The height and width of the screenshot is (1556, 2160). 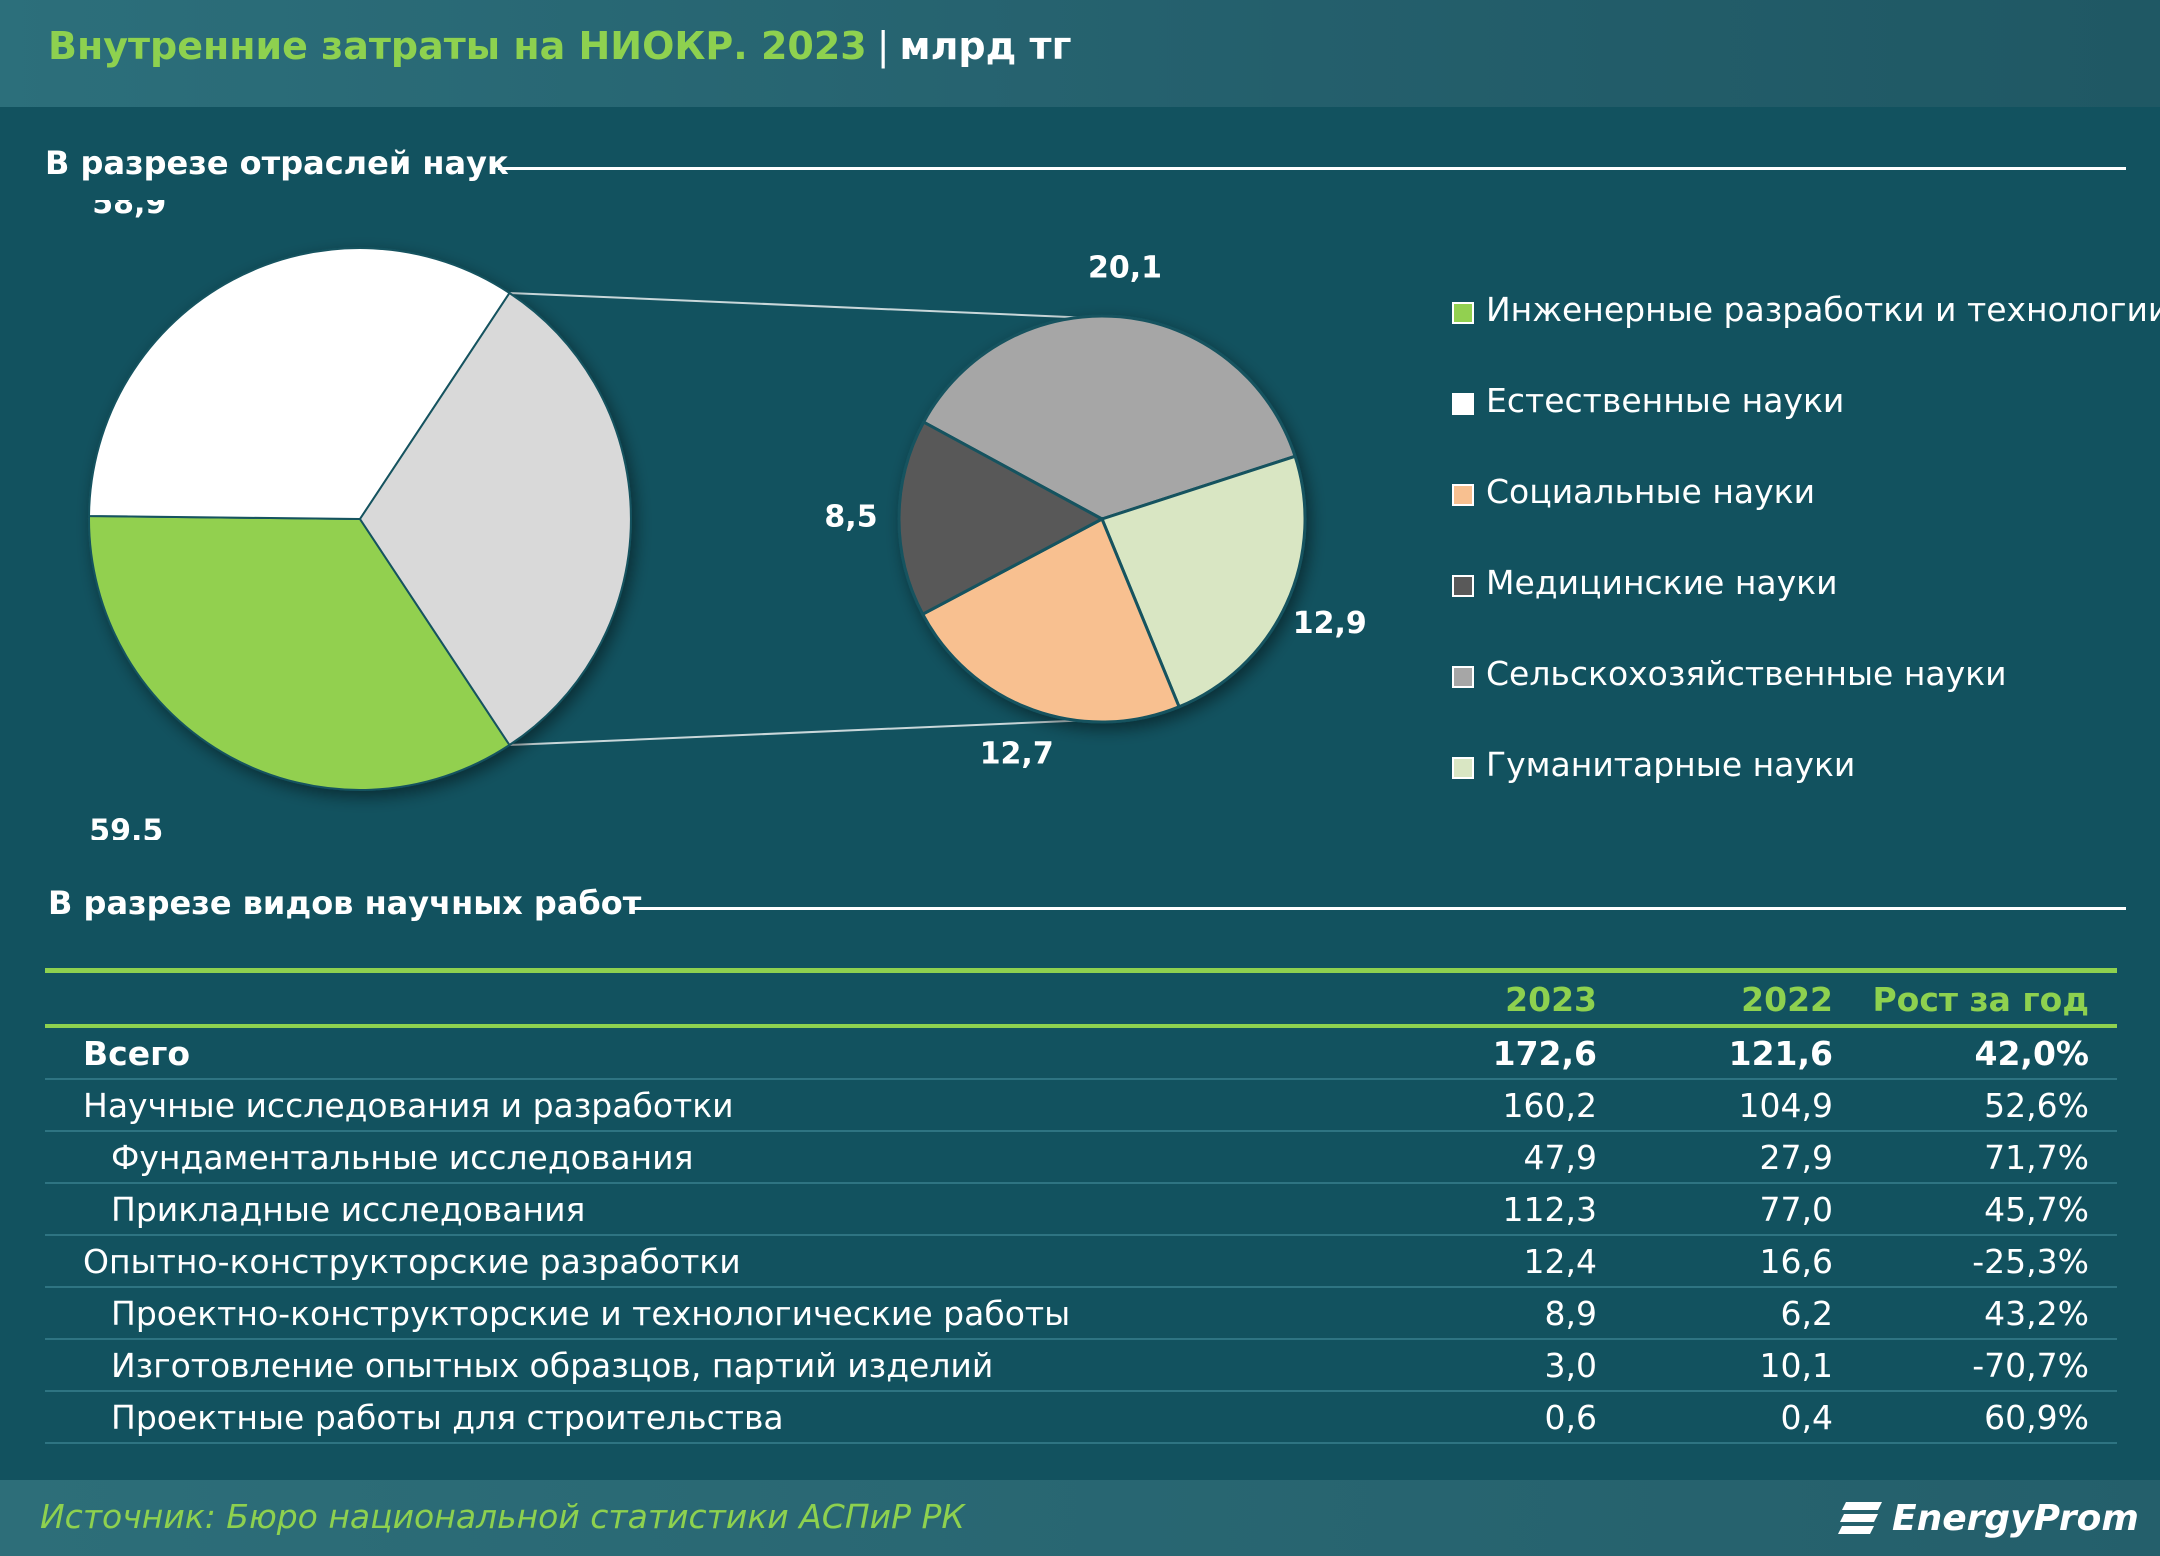 I want to click on section-rule-fields, so click(x=1312, y=168).